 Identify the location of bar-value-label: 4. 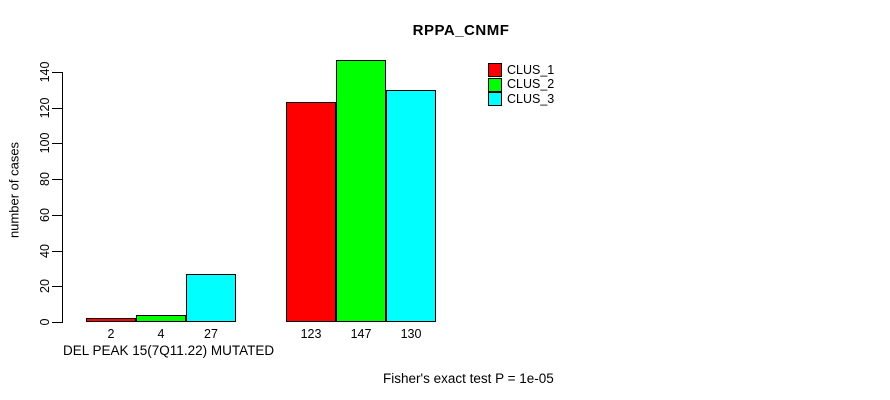
(161, 334).